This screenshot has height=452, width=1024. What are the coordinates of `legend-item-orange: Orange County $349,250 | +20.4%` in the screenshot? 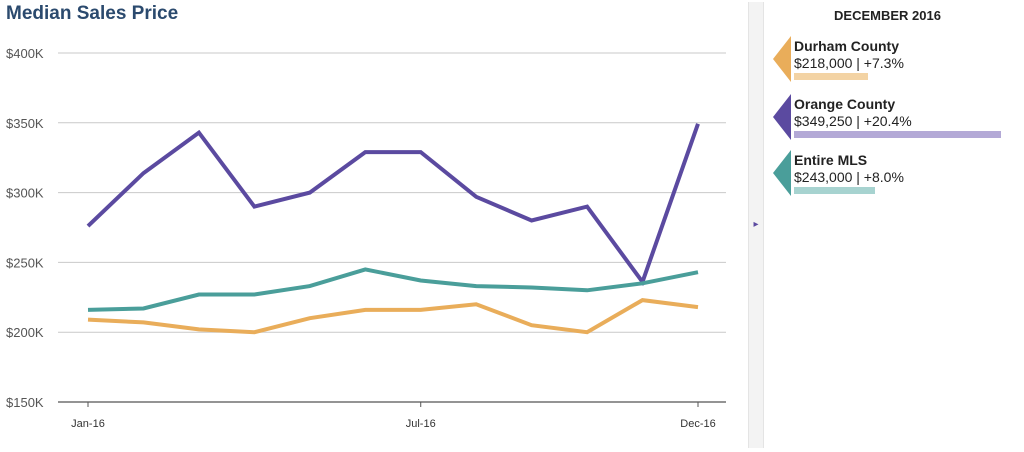 It's located at (893, 119).